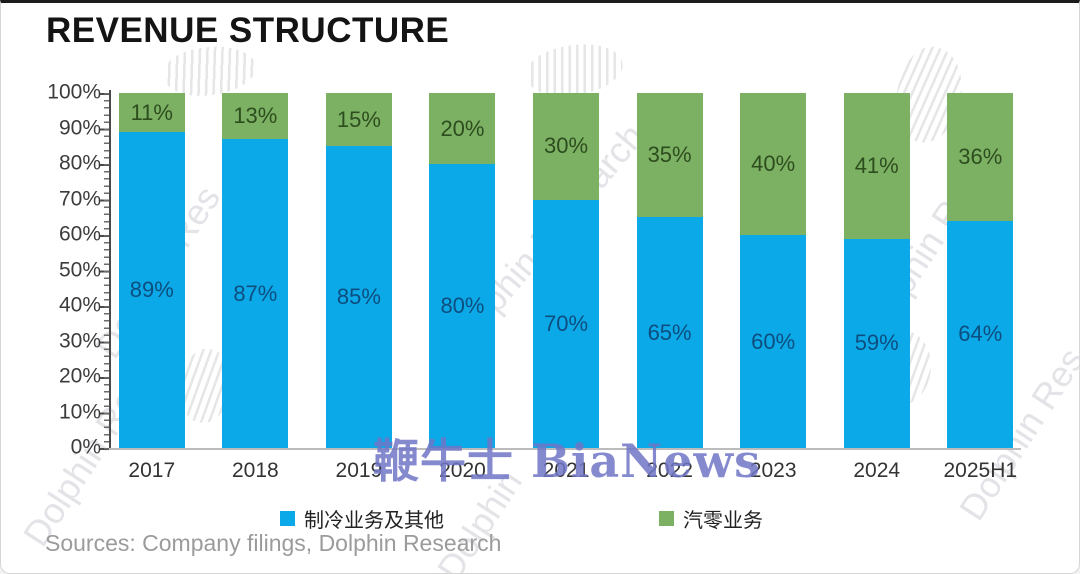  Describe the element at coordinates (773, 470) in the screenshot. I see `x-axis-label: 2023` at that location.